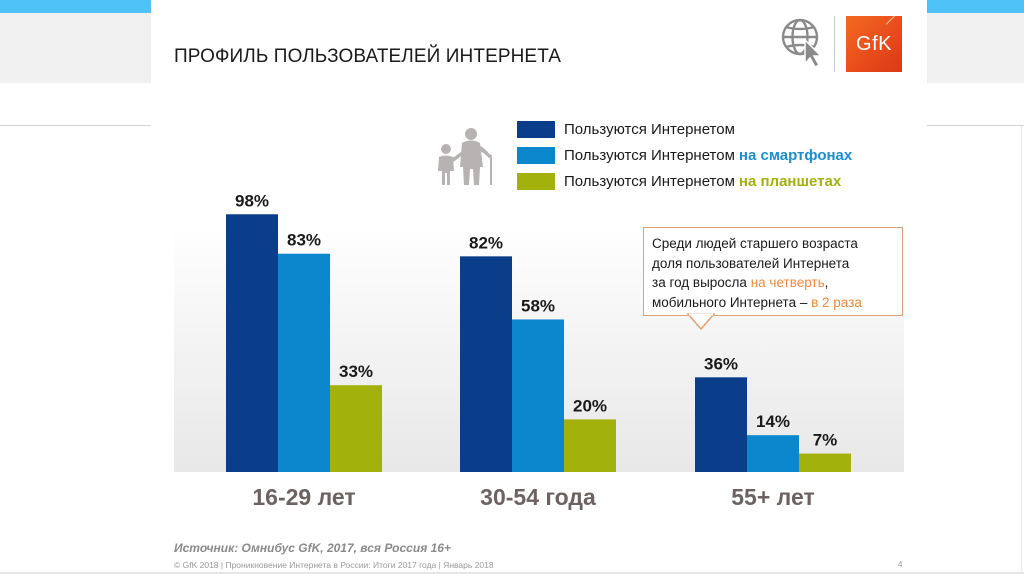  What do you see at coordinates (975, 125) in the screenshot?
I see `frame-divider-right` at bounding box center [975, 125].